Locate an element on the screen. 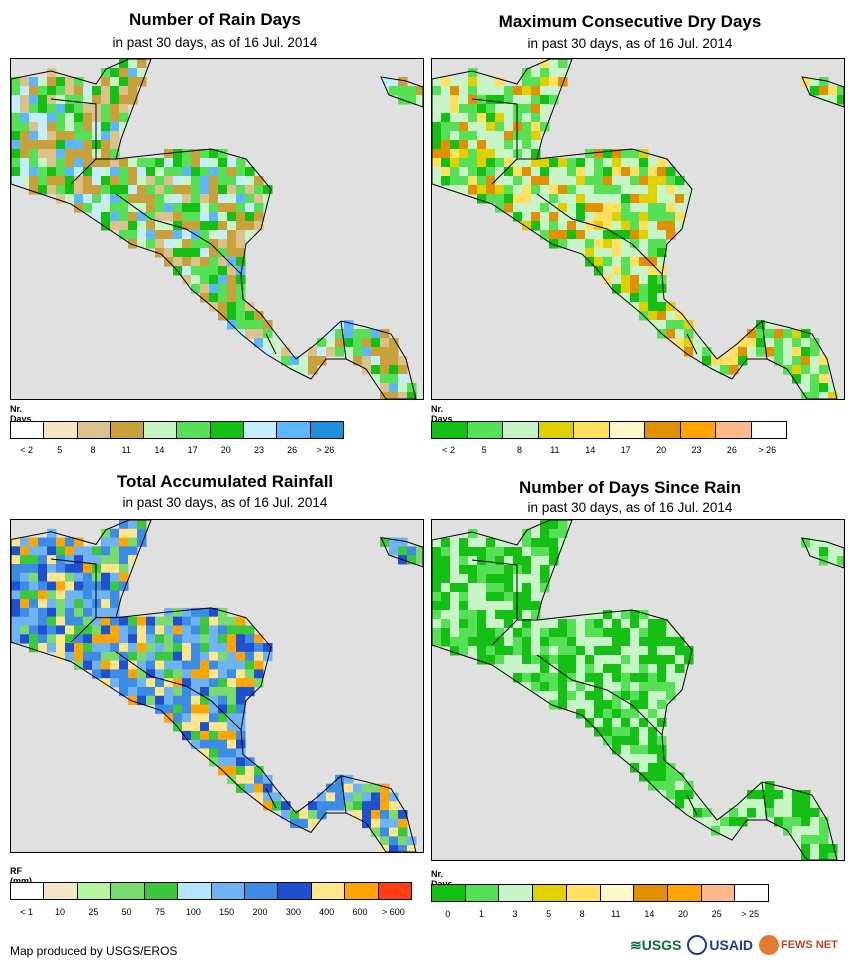  legend-tick-label: 400 is located at coordinates (327, 912).